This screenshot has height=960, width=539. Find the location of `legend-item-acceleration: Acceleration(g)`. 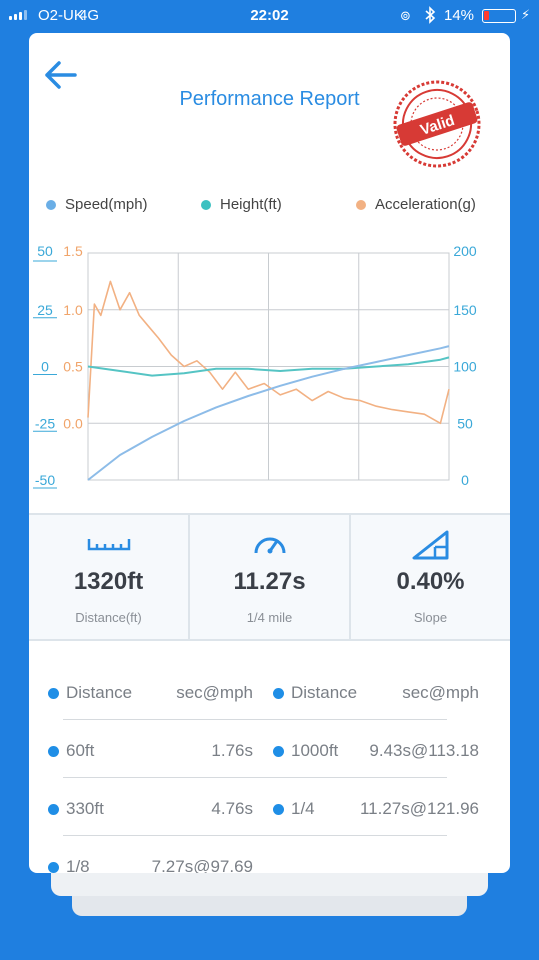

legend-item-acceleration: Acceleration(g) is located at coordinates (416, 204).